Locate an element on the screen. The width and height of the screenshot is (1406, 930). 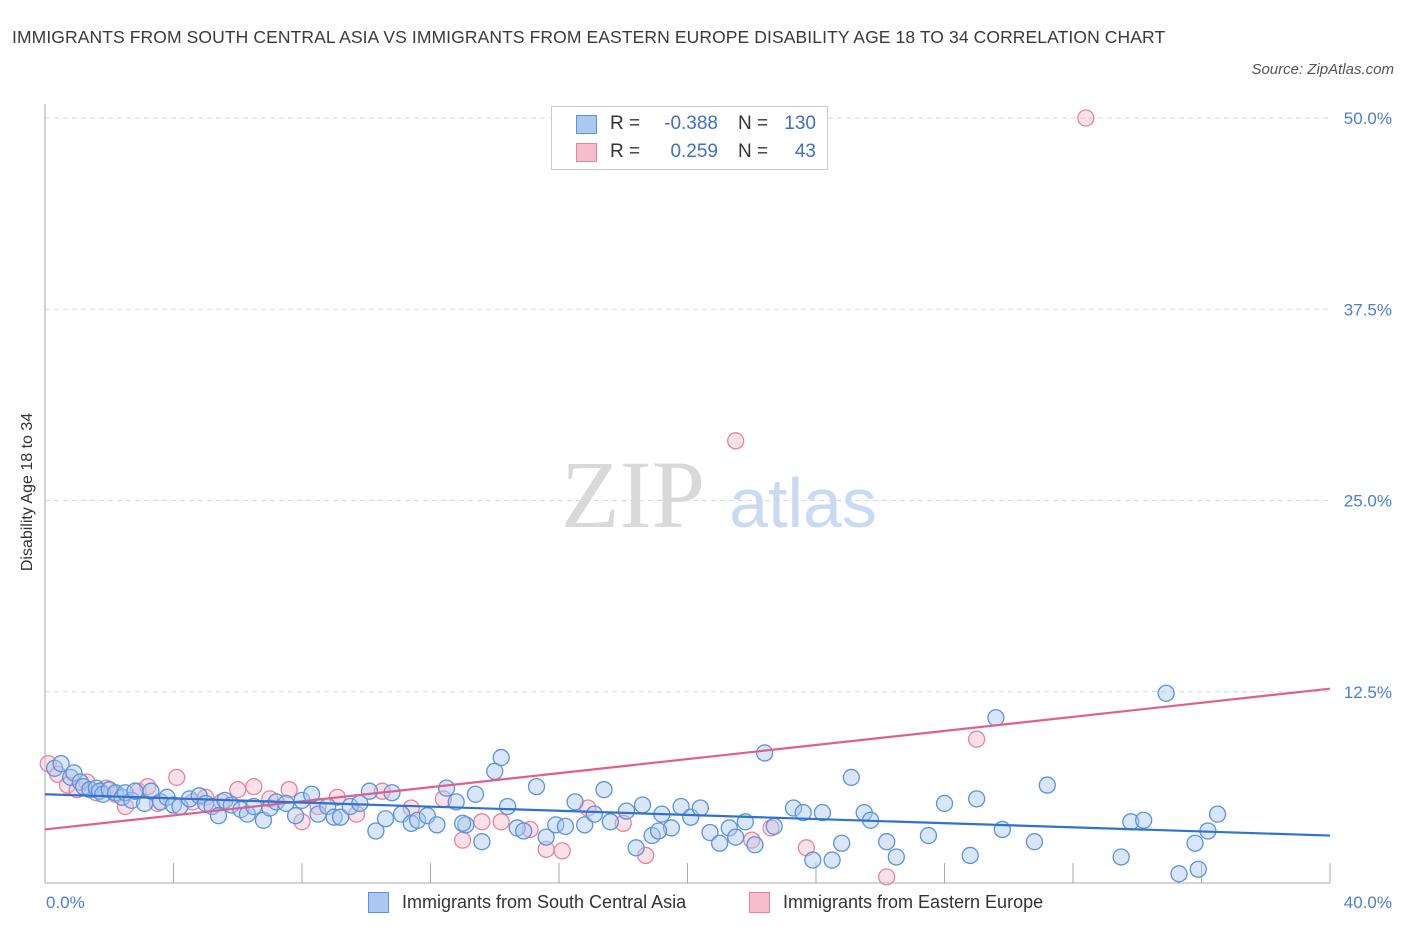
watermark: ZIP atlas is located at coordinates (719, 494).